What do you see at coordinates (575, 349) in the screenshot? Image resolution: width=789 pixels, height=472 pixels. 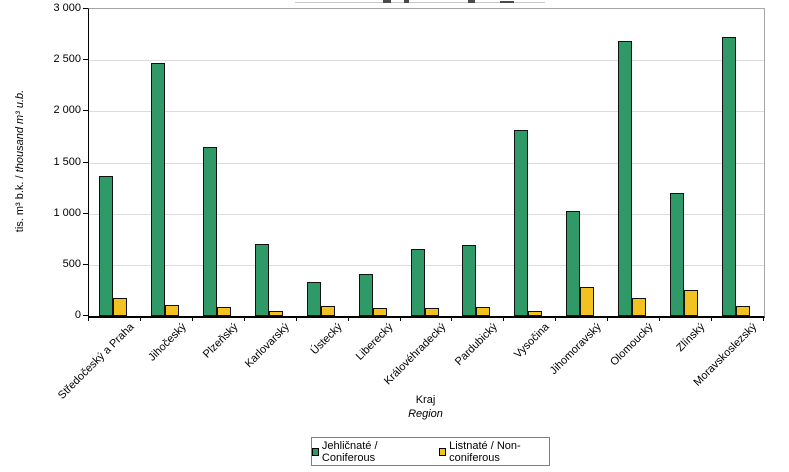 I see `x-tick-label-9: Jihomoravský` at bounding box center [575, 349].